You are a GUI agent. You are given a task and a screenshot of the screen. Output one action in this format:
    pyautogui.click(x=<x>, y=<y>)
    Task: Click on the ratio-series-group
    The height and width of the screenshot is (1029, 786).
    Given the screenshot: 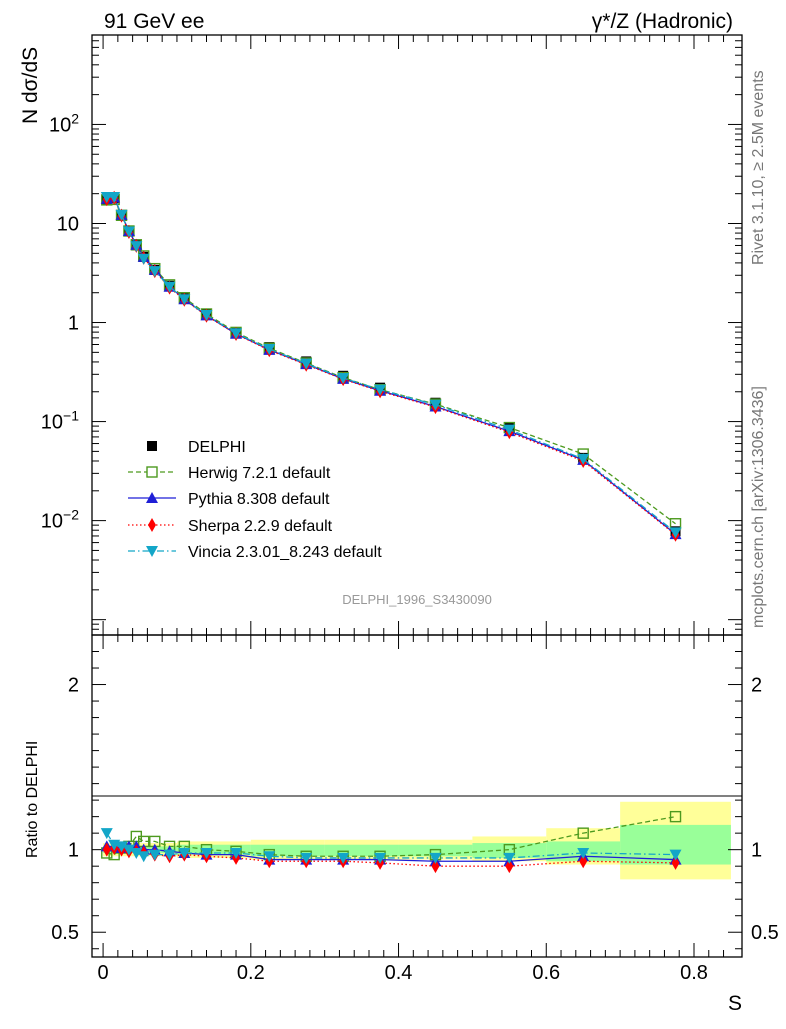 What is the action you would take?
    pyautogui.click(x=391, y=842)
    